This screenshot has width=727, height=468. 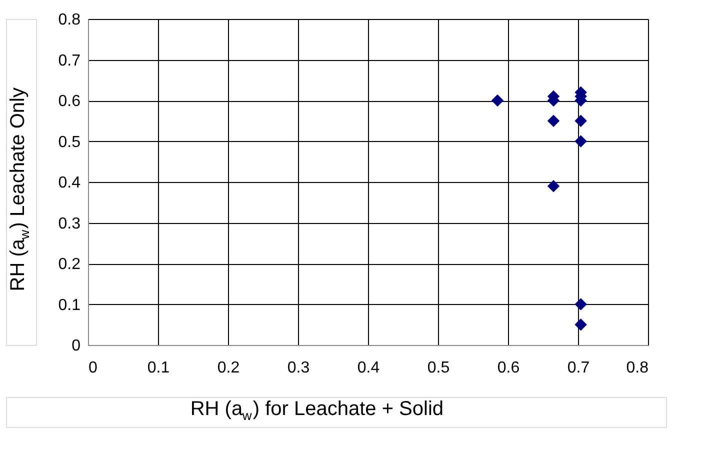 What do you see at coordinates (368, 368) in the screenshot?
I see `x-tick-label: 0.4` at bounding box center [368, 368].